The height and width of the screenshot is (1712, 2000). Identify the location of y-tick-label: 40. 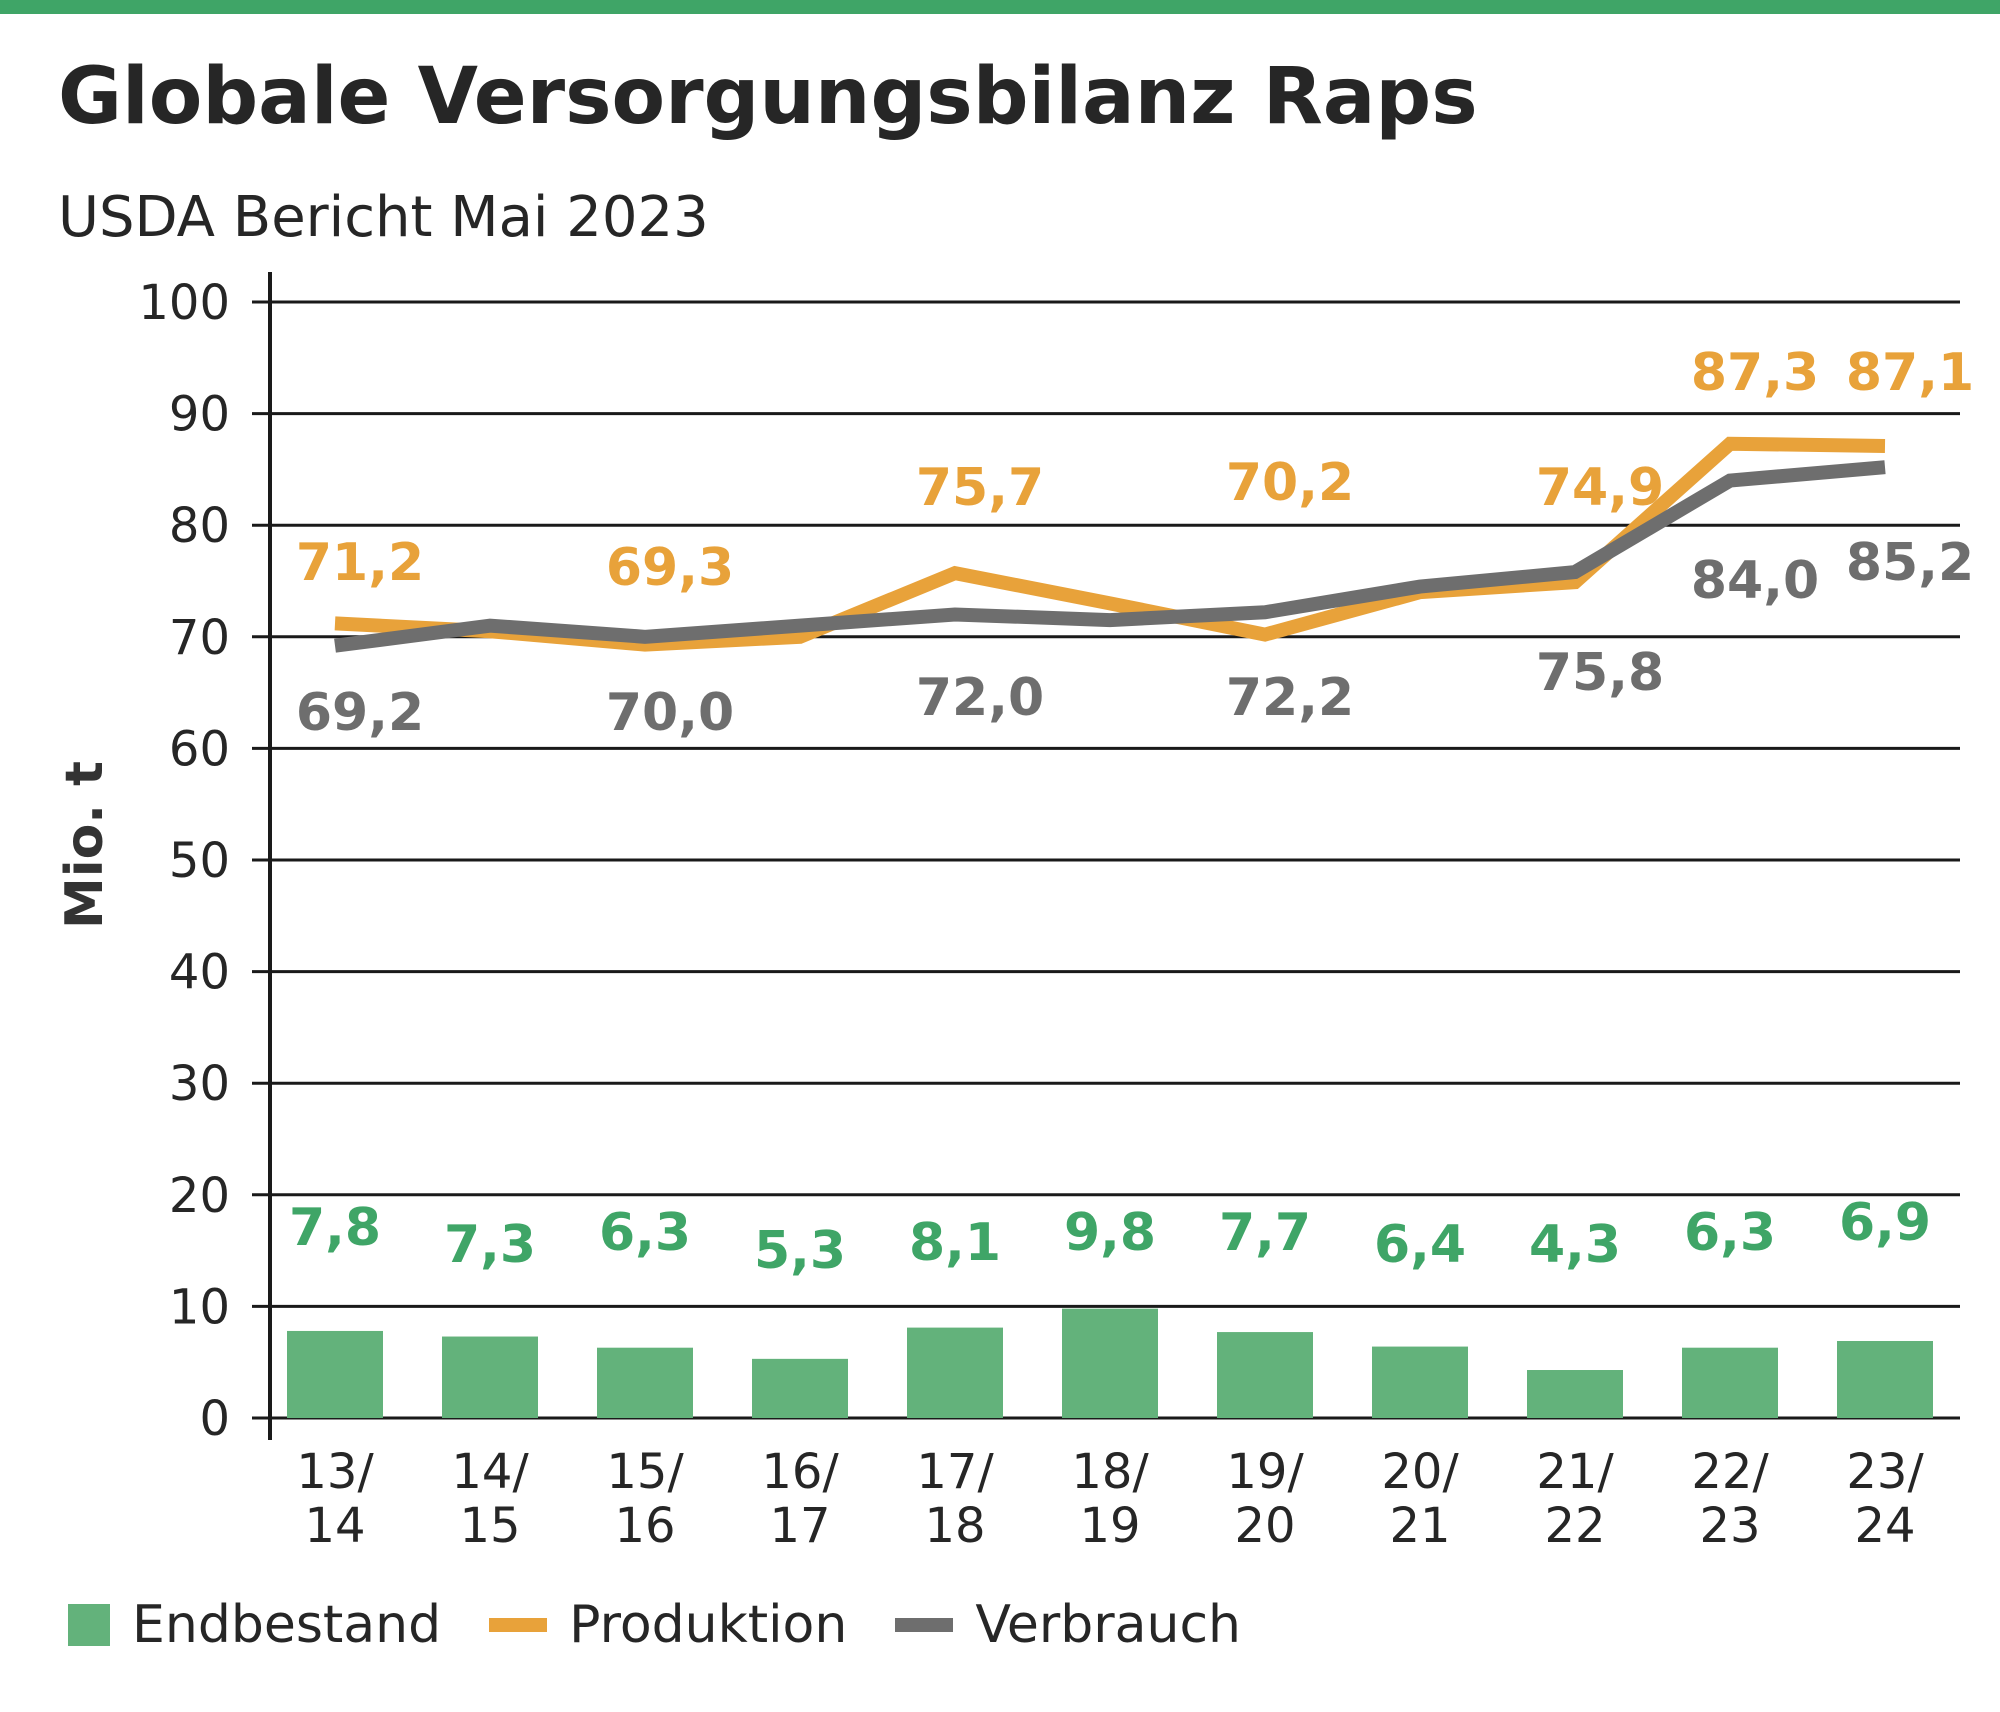
(199, 973).